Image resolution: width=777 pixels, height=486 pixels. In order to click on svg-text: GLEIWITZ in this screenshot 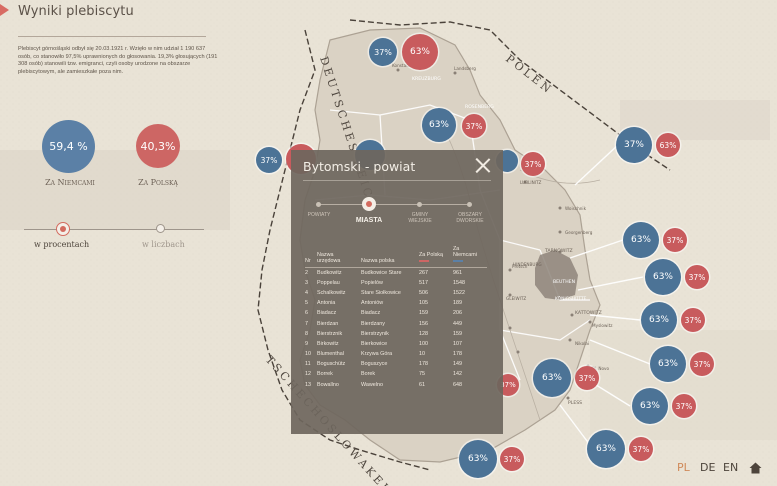, I will do `click(516, 298)`.